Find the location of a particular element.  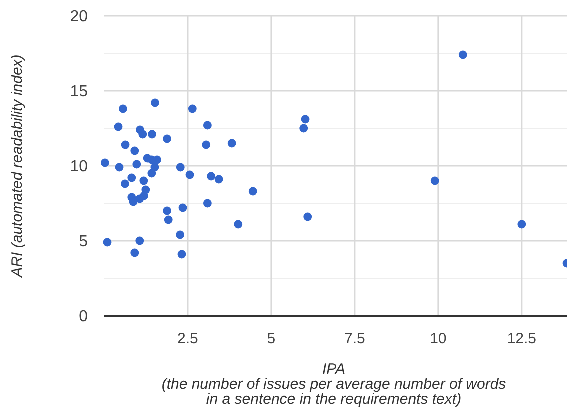

y-tick-label: 20 is located at coordinates (79, 17).